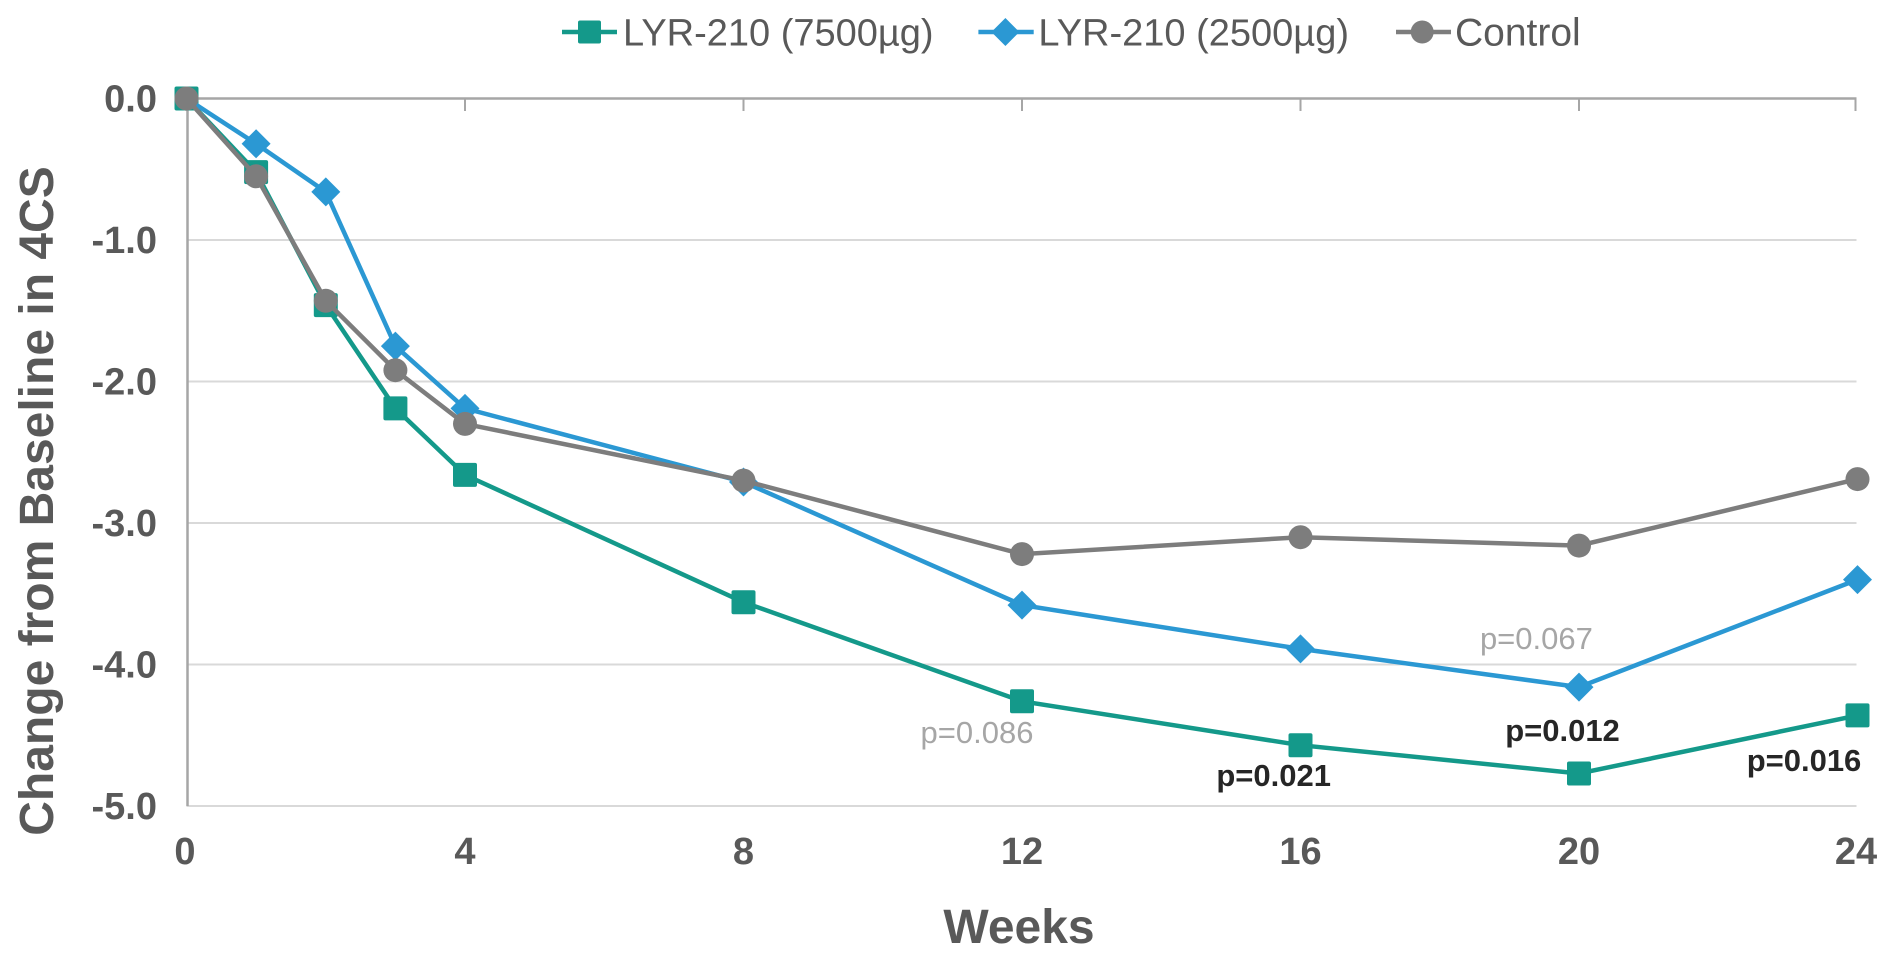  I want to click on svg-text: 20, so click(1579, 852).